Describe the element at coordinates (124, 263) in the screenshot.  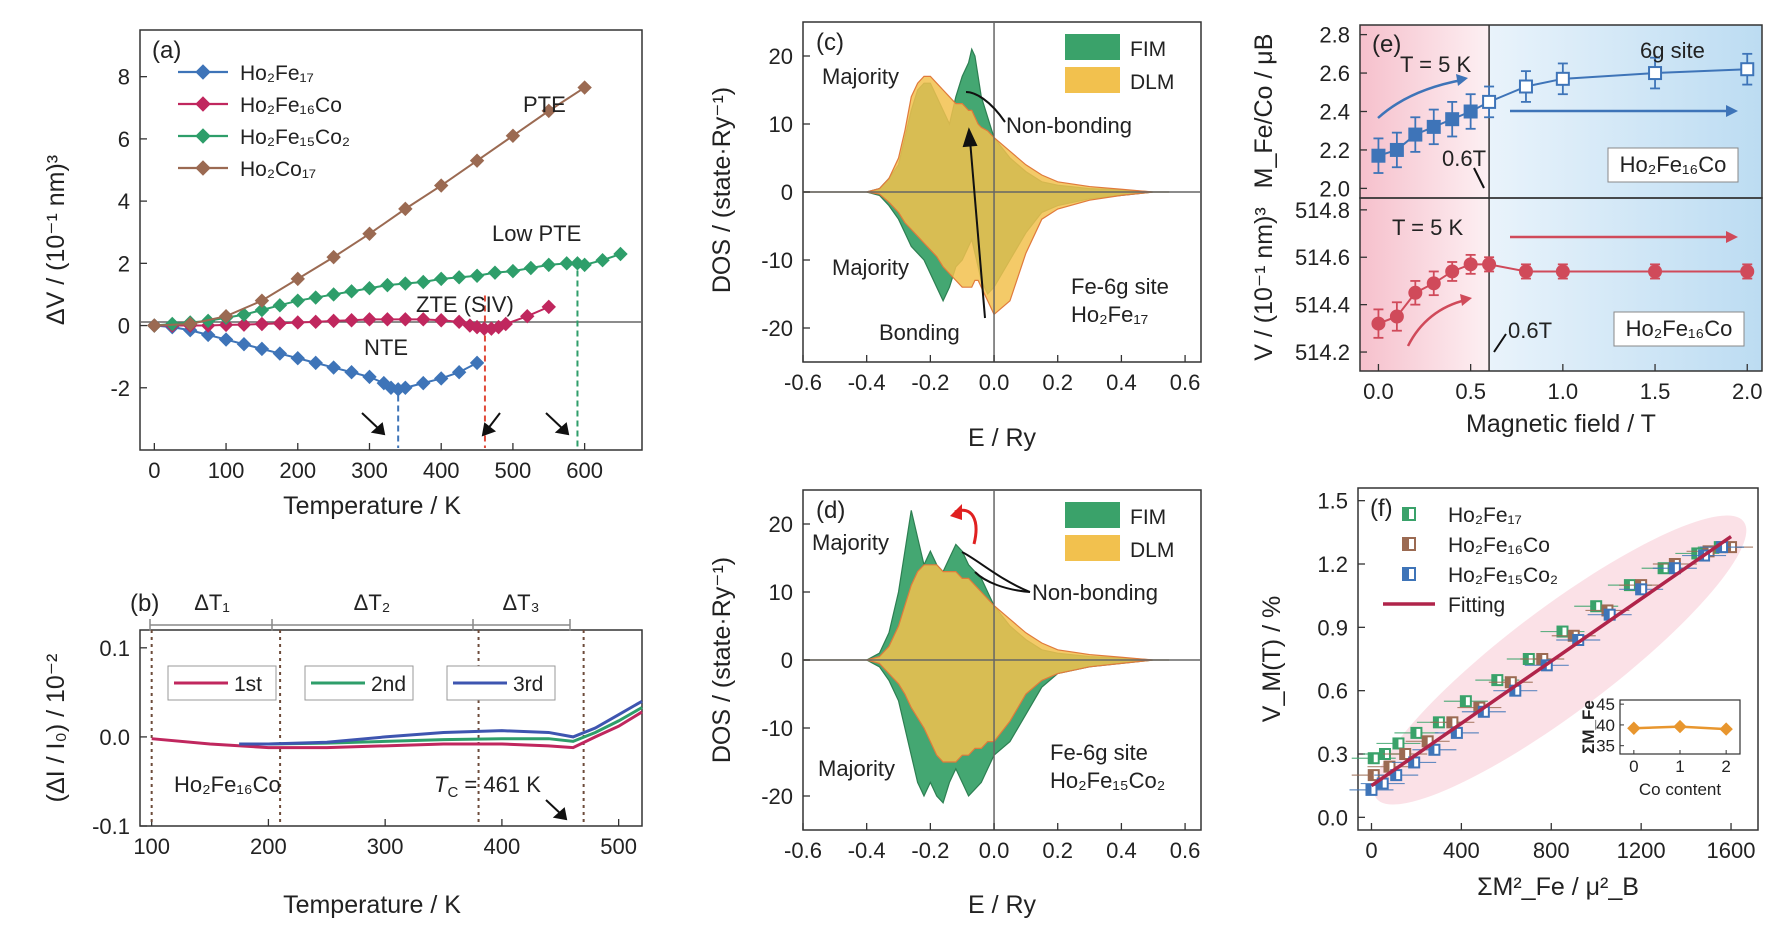
I see `y-tick-label-2: 2` at that location.